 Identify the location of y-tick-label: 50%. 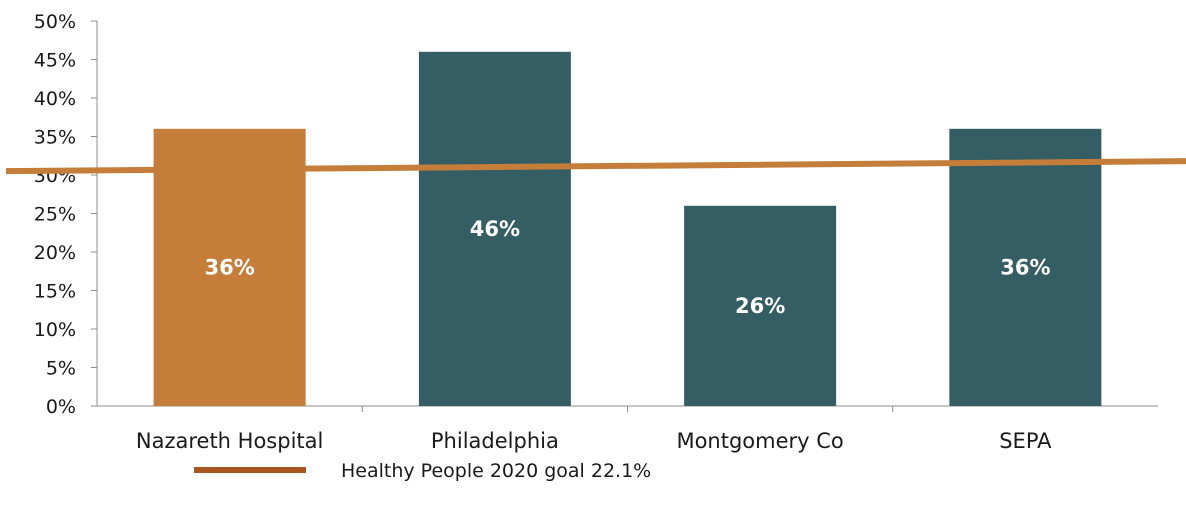
(55, 22).